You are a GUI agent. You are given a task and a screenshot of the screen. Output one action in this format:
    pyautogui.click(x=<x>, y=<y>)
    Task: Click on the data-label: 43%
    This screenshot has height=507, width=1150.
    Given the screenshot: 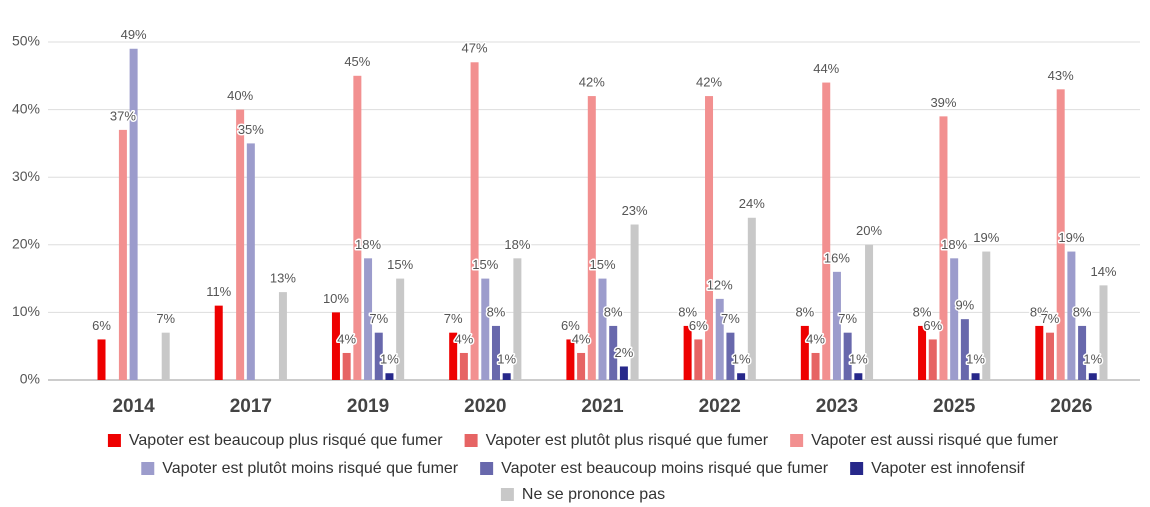 What is the action you would take?
    pyautogui.click(x=1061, y=75)
    